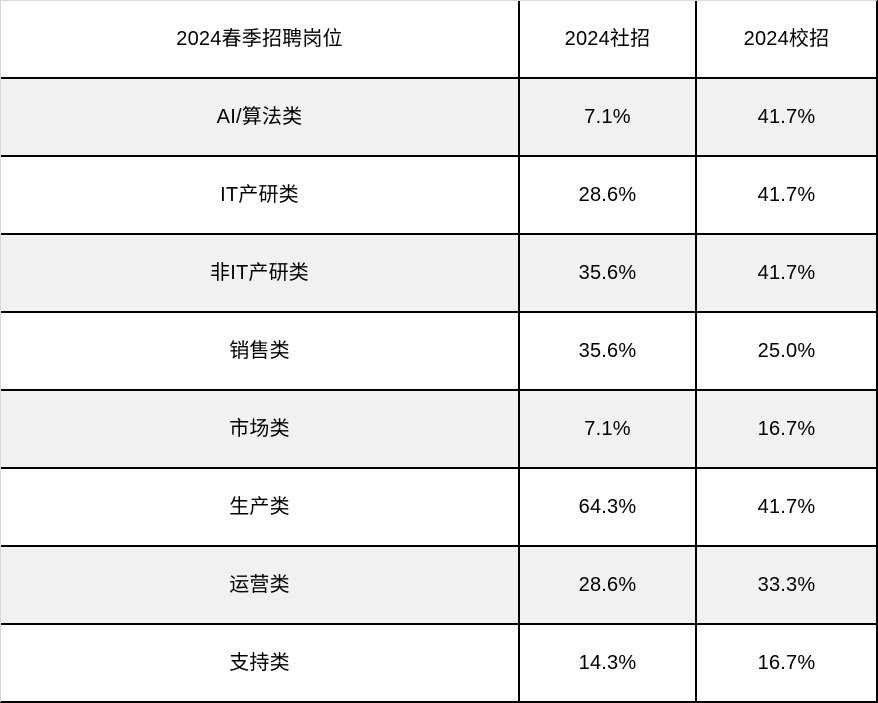 The width and height of the screenshot is (878, 703). Describe the element at coordinates (438, 194) in the screenshot. I see `table-row-it-rnd: IT产研类 28.6% 41.7%` at that location.